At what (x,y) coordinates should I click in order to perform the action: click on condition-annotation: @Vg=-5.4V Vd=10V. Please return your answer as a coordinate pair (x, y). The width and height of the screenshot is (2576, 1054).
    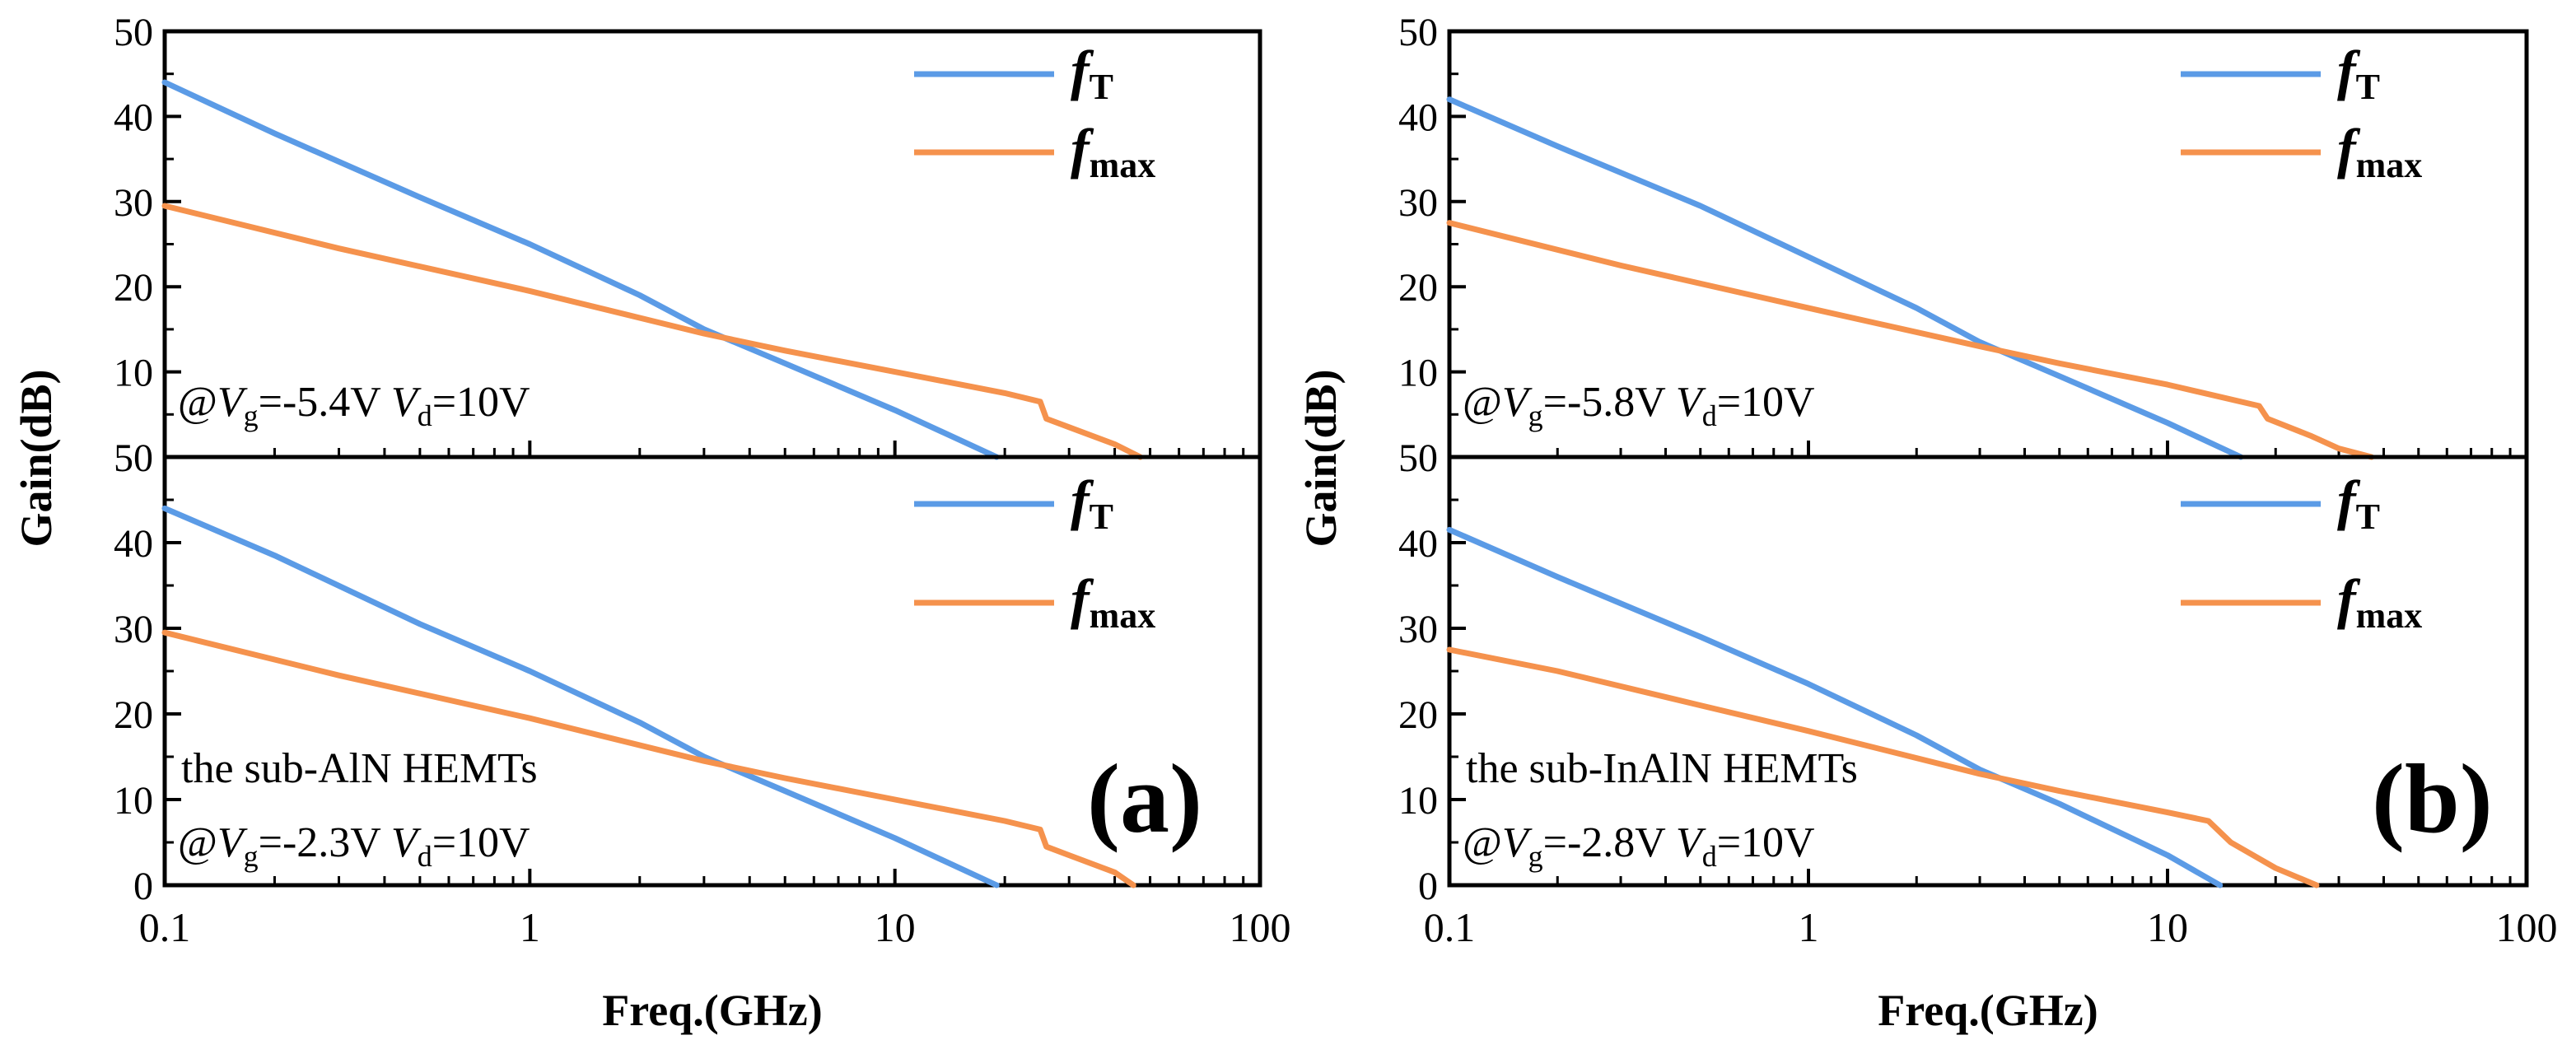
    Looking at the image, I should click on (354, 405).